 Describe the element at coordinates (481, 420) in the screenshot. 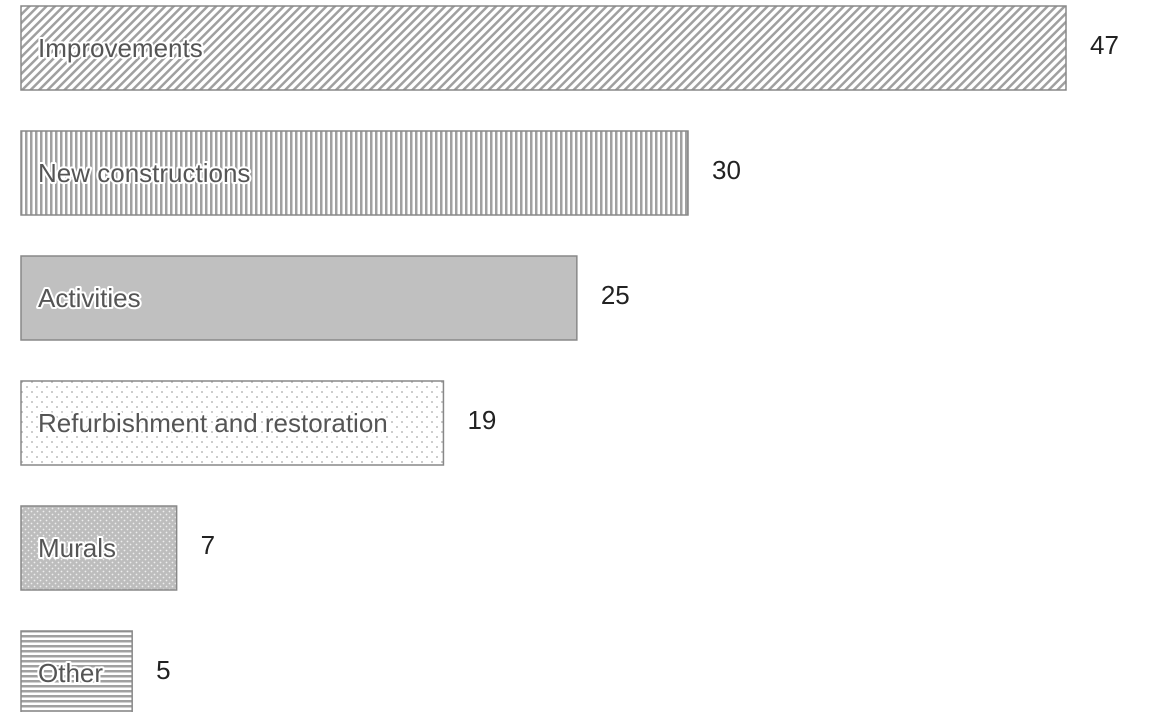

I see `value-label: 19` at that location.